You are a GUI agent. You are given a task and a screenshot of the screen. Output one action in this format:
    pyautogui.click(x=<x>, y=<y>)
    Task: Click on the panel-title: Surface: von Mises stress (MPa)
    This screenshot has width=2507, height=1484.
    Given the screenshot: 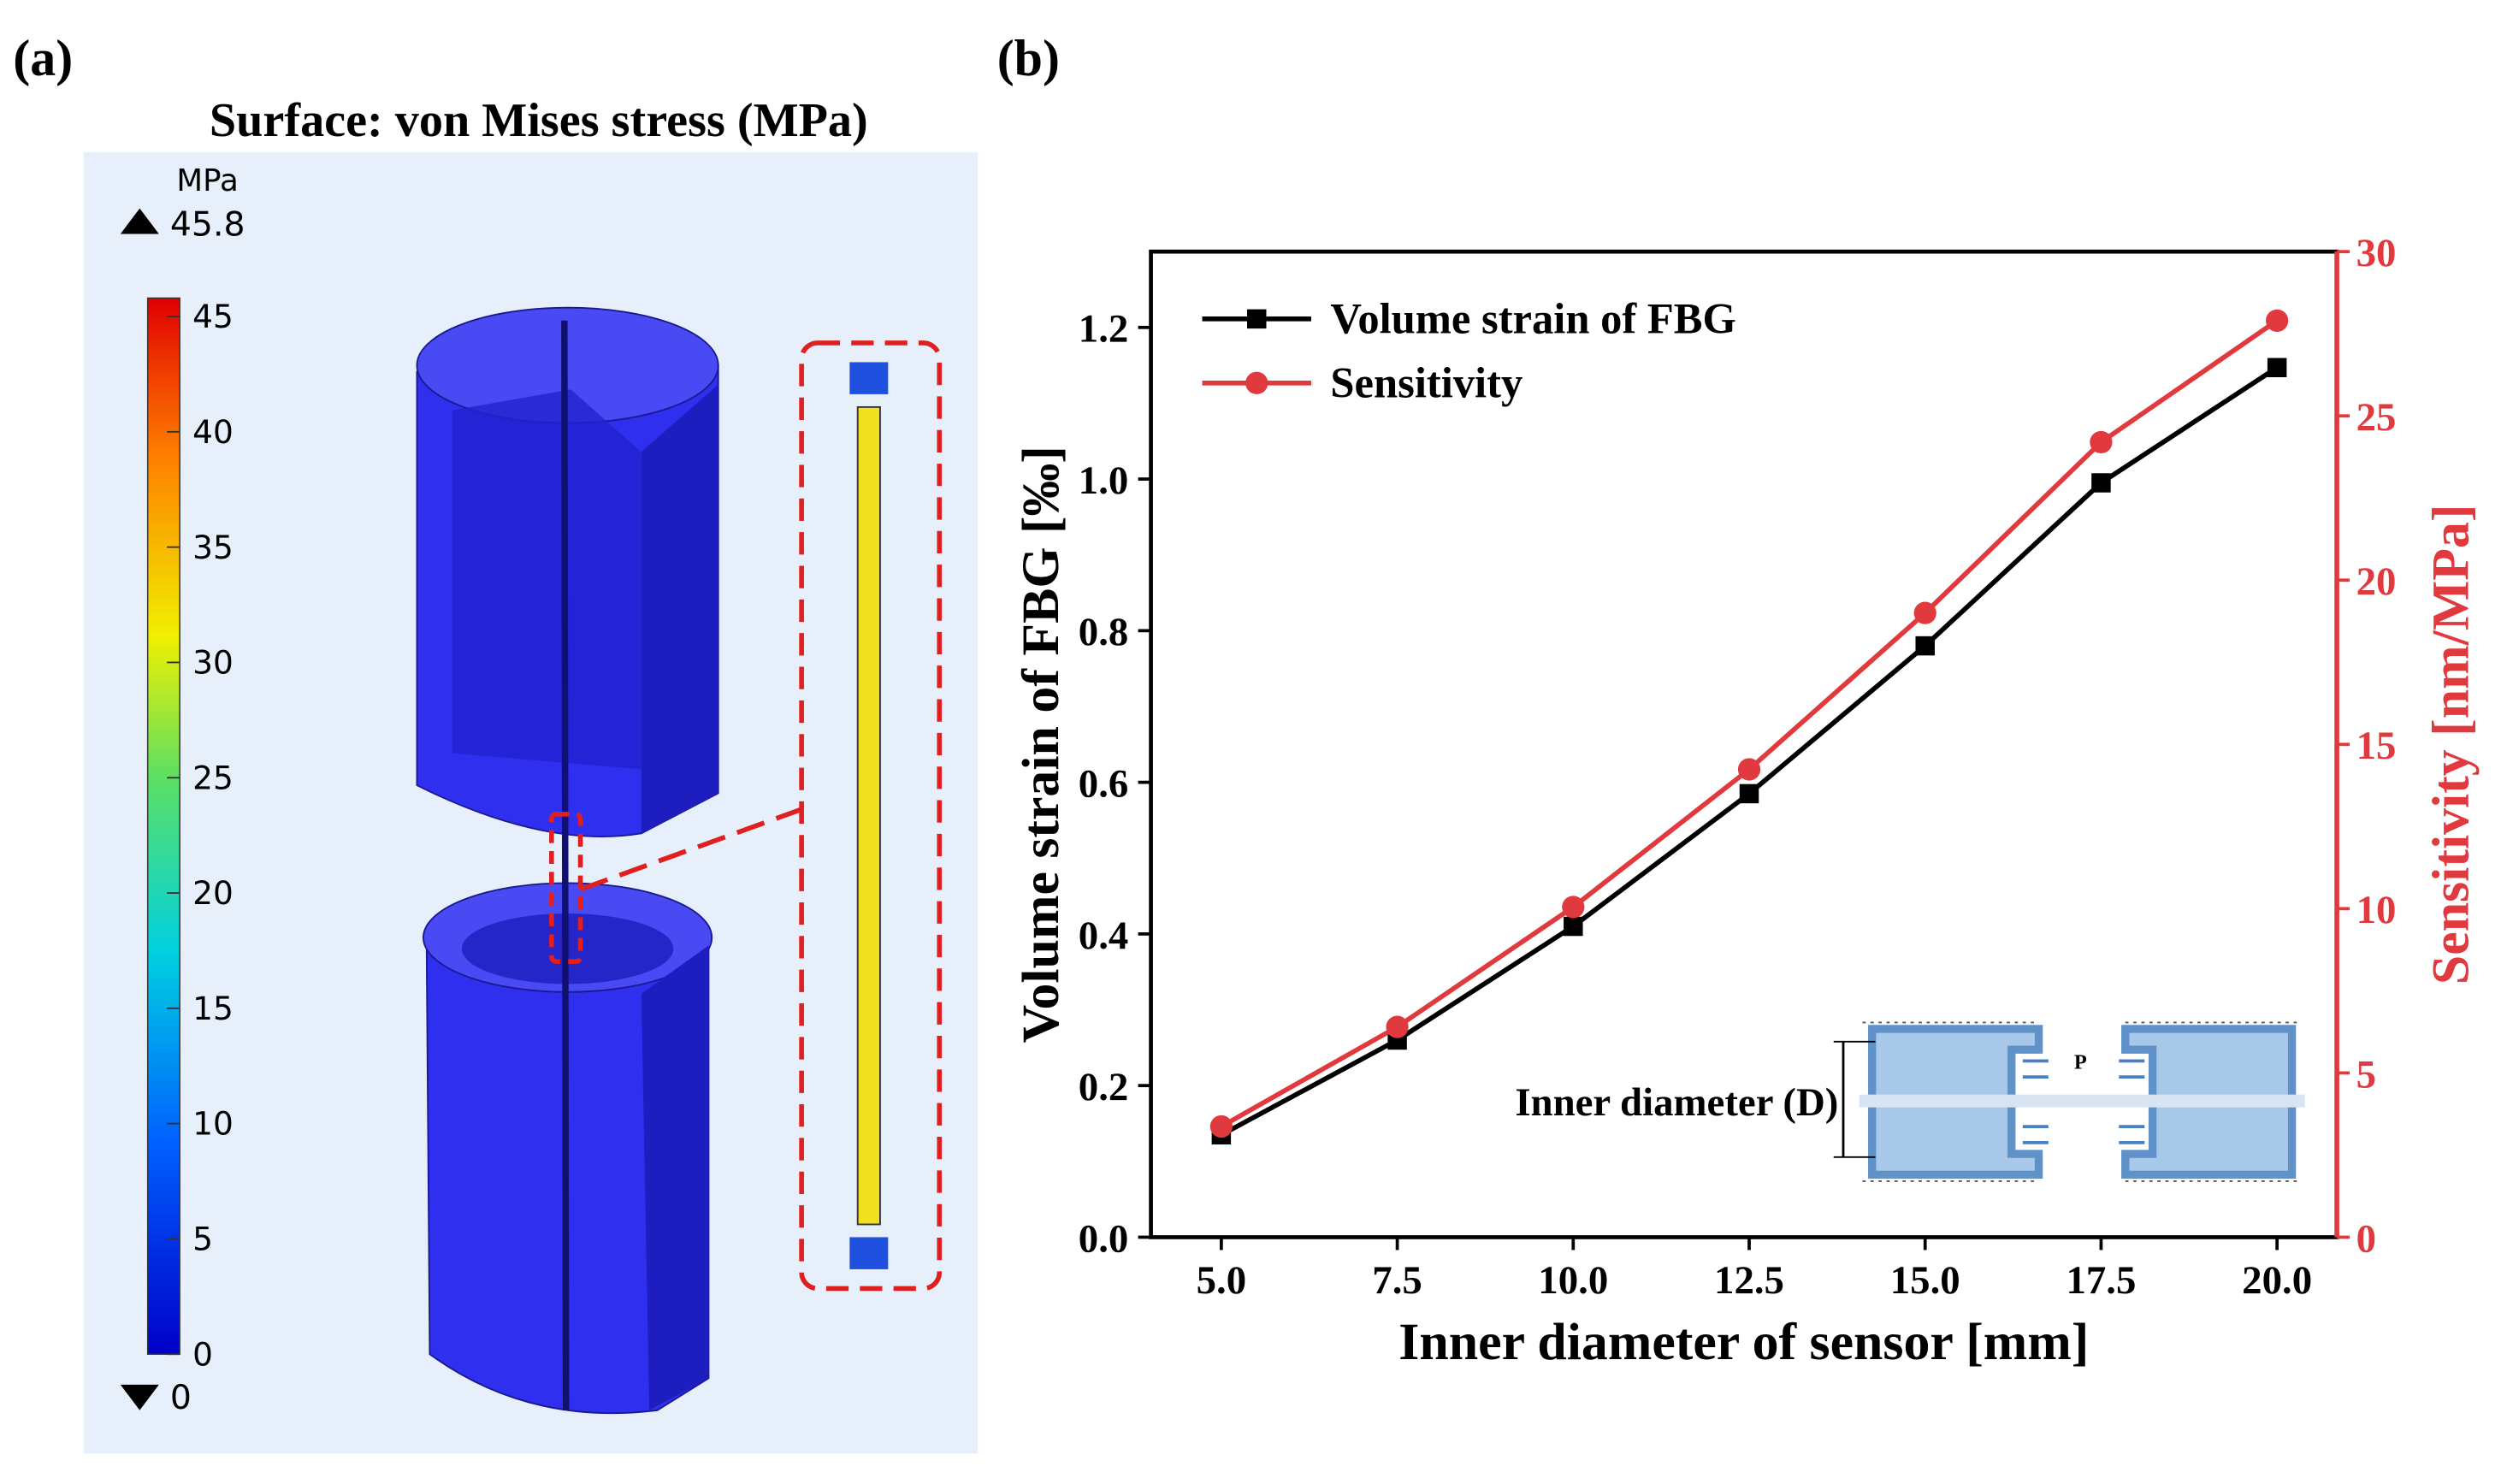 What is the action you would take?
    pyautogui.click(x=539, y=120)
    